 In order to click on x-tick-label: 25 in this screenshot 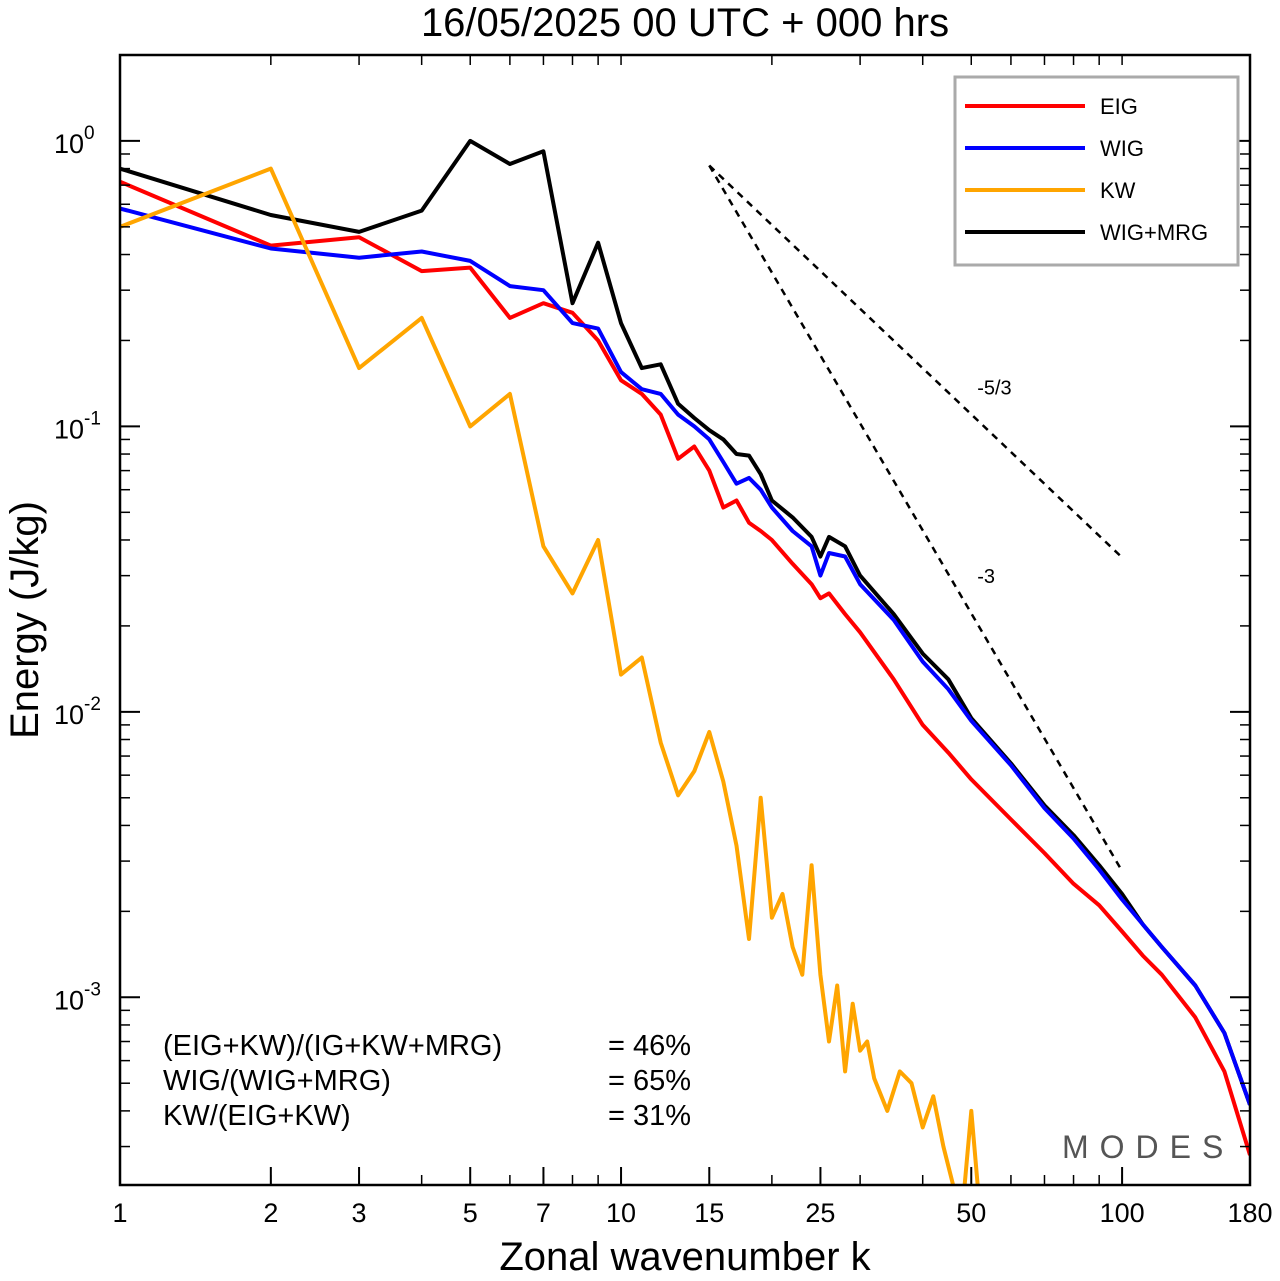, I will do `click(820, 1213)`.